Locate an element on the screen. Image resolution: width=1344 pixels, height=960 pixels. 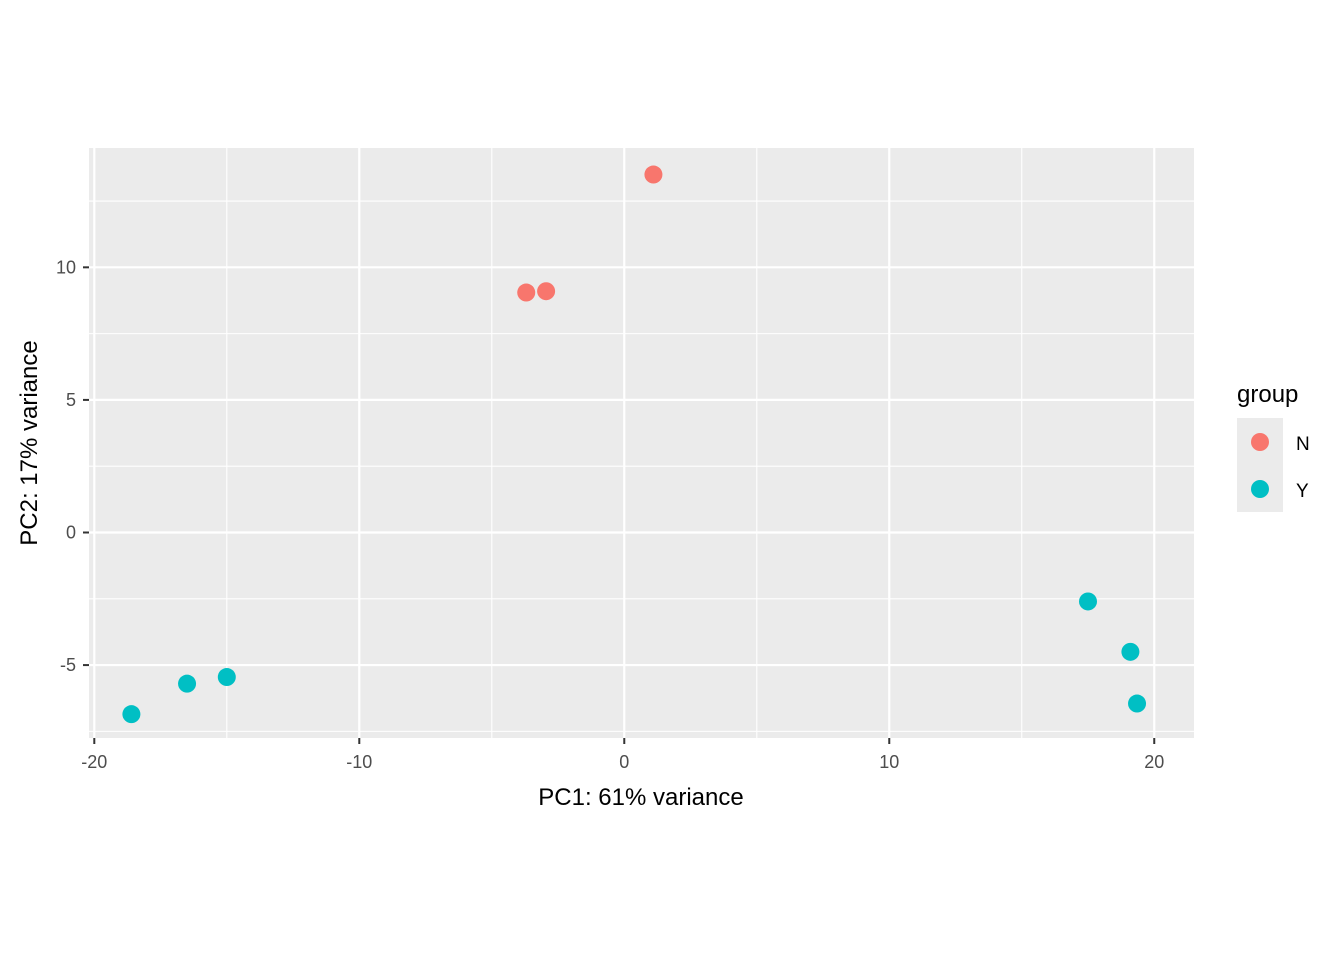
x-tick-label: 20 is located at coordinates (1154, 762).